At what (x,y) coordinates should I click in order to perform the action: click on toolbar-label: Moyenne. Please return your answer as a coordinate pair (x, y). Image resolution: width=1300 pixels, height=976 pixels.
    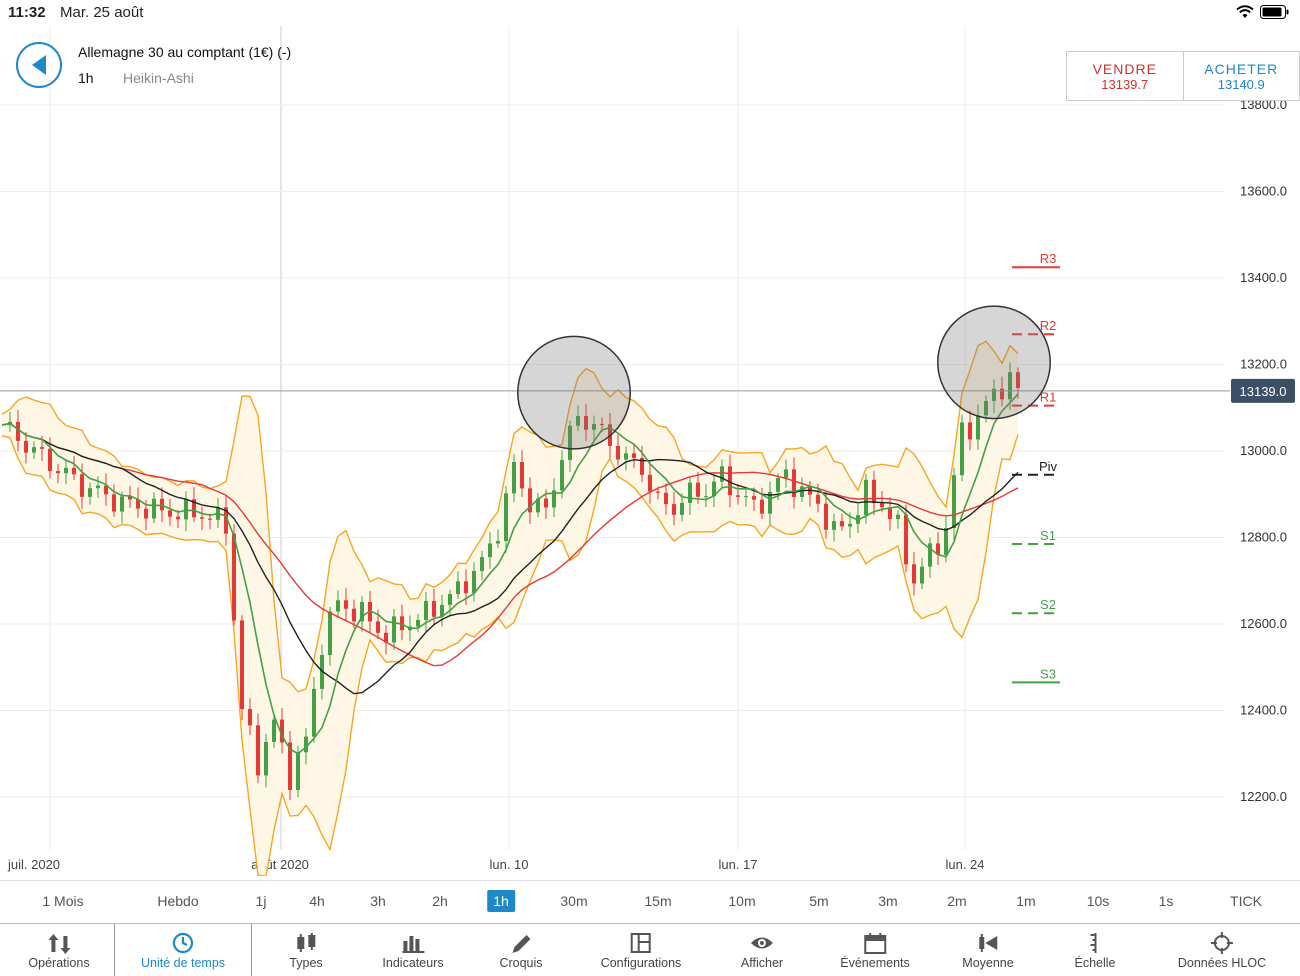
    Looking at the image, I should click on (988, 963).